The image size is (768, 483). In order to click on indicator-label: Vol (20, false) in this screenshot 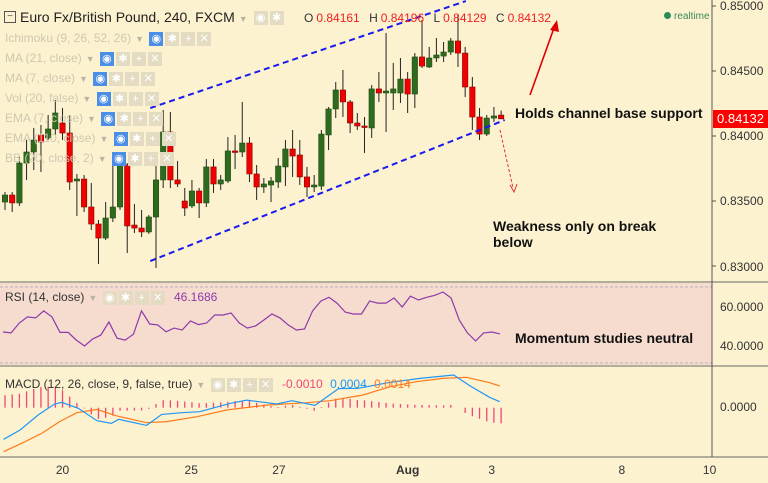, I will do `click(42, 98)`.